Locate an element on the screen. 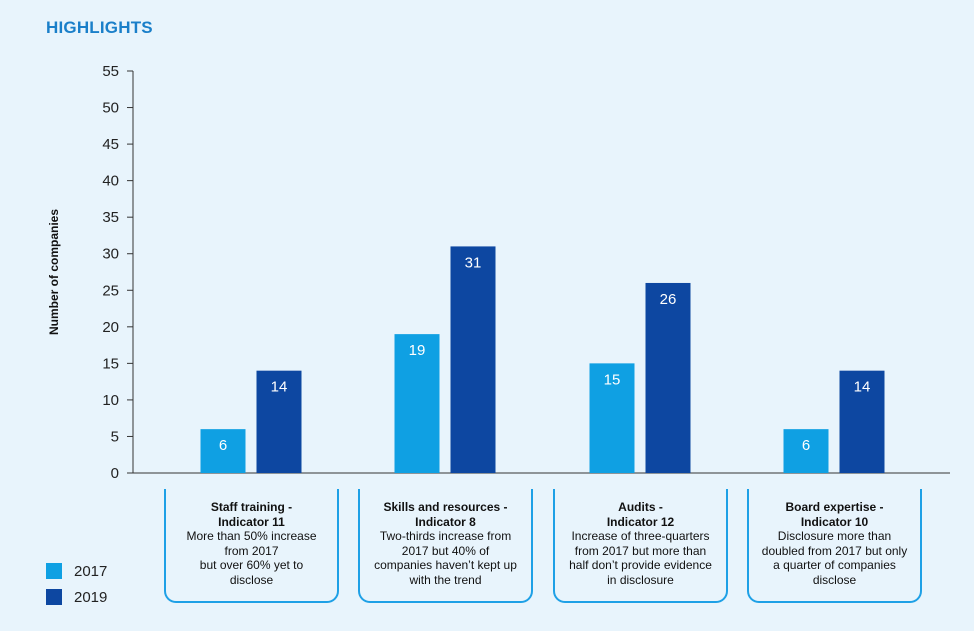 Image resolution: width=974 pixels, height=631 pixels. y-tick-label: 15 is located at coordinates (110, 363).